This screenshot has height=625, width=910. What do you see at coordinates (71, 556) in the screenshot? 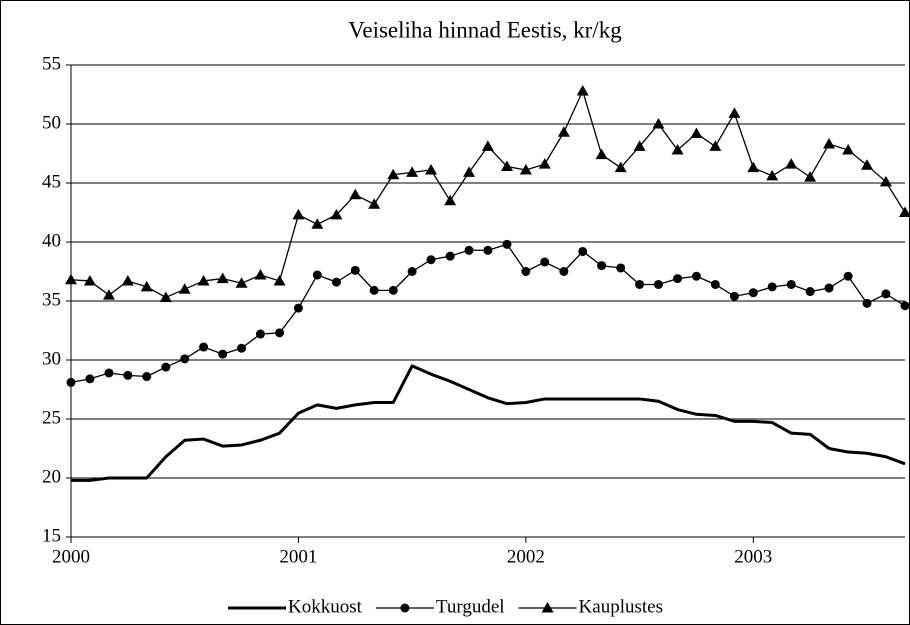
I see `x-tick-label: 2000` at bounding box center [71, 556].